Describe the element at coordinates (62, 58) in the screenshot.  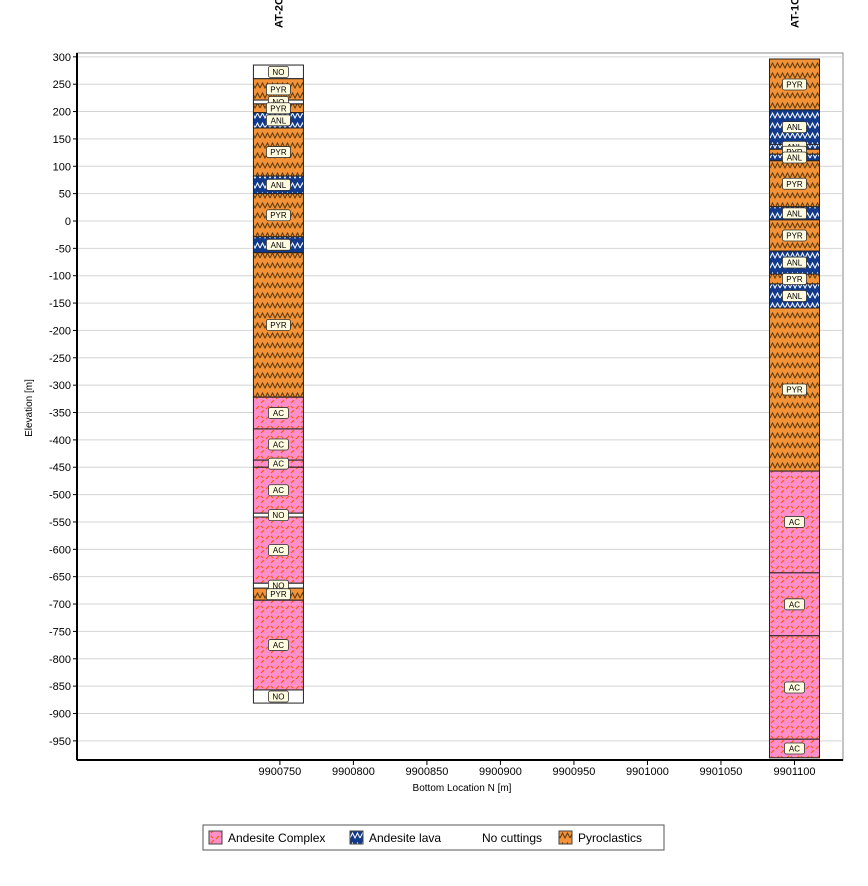
I see `y-tick-label: 300` at that location.